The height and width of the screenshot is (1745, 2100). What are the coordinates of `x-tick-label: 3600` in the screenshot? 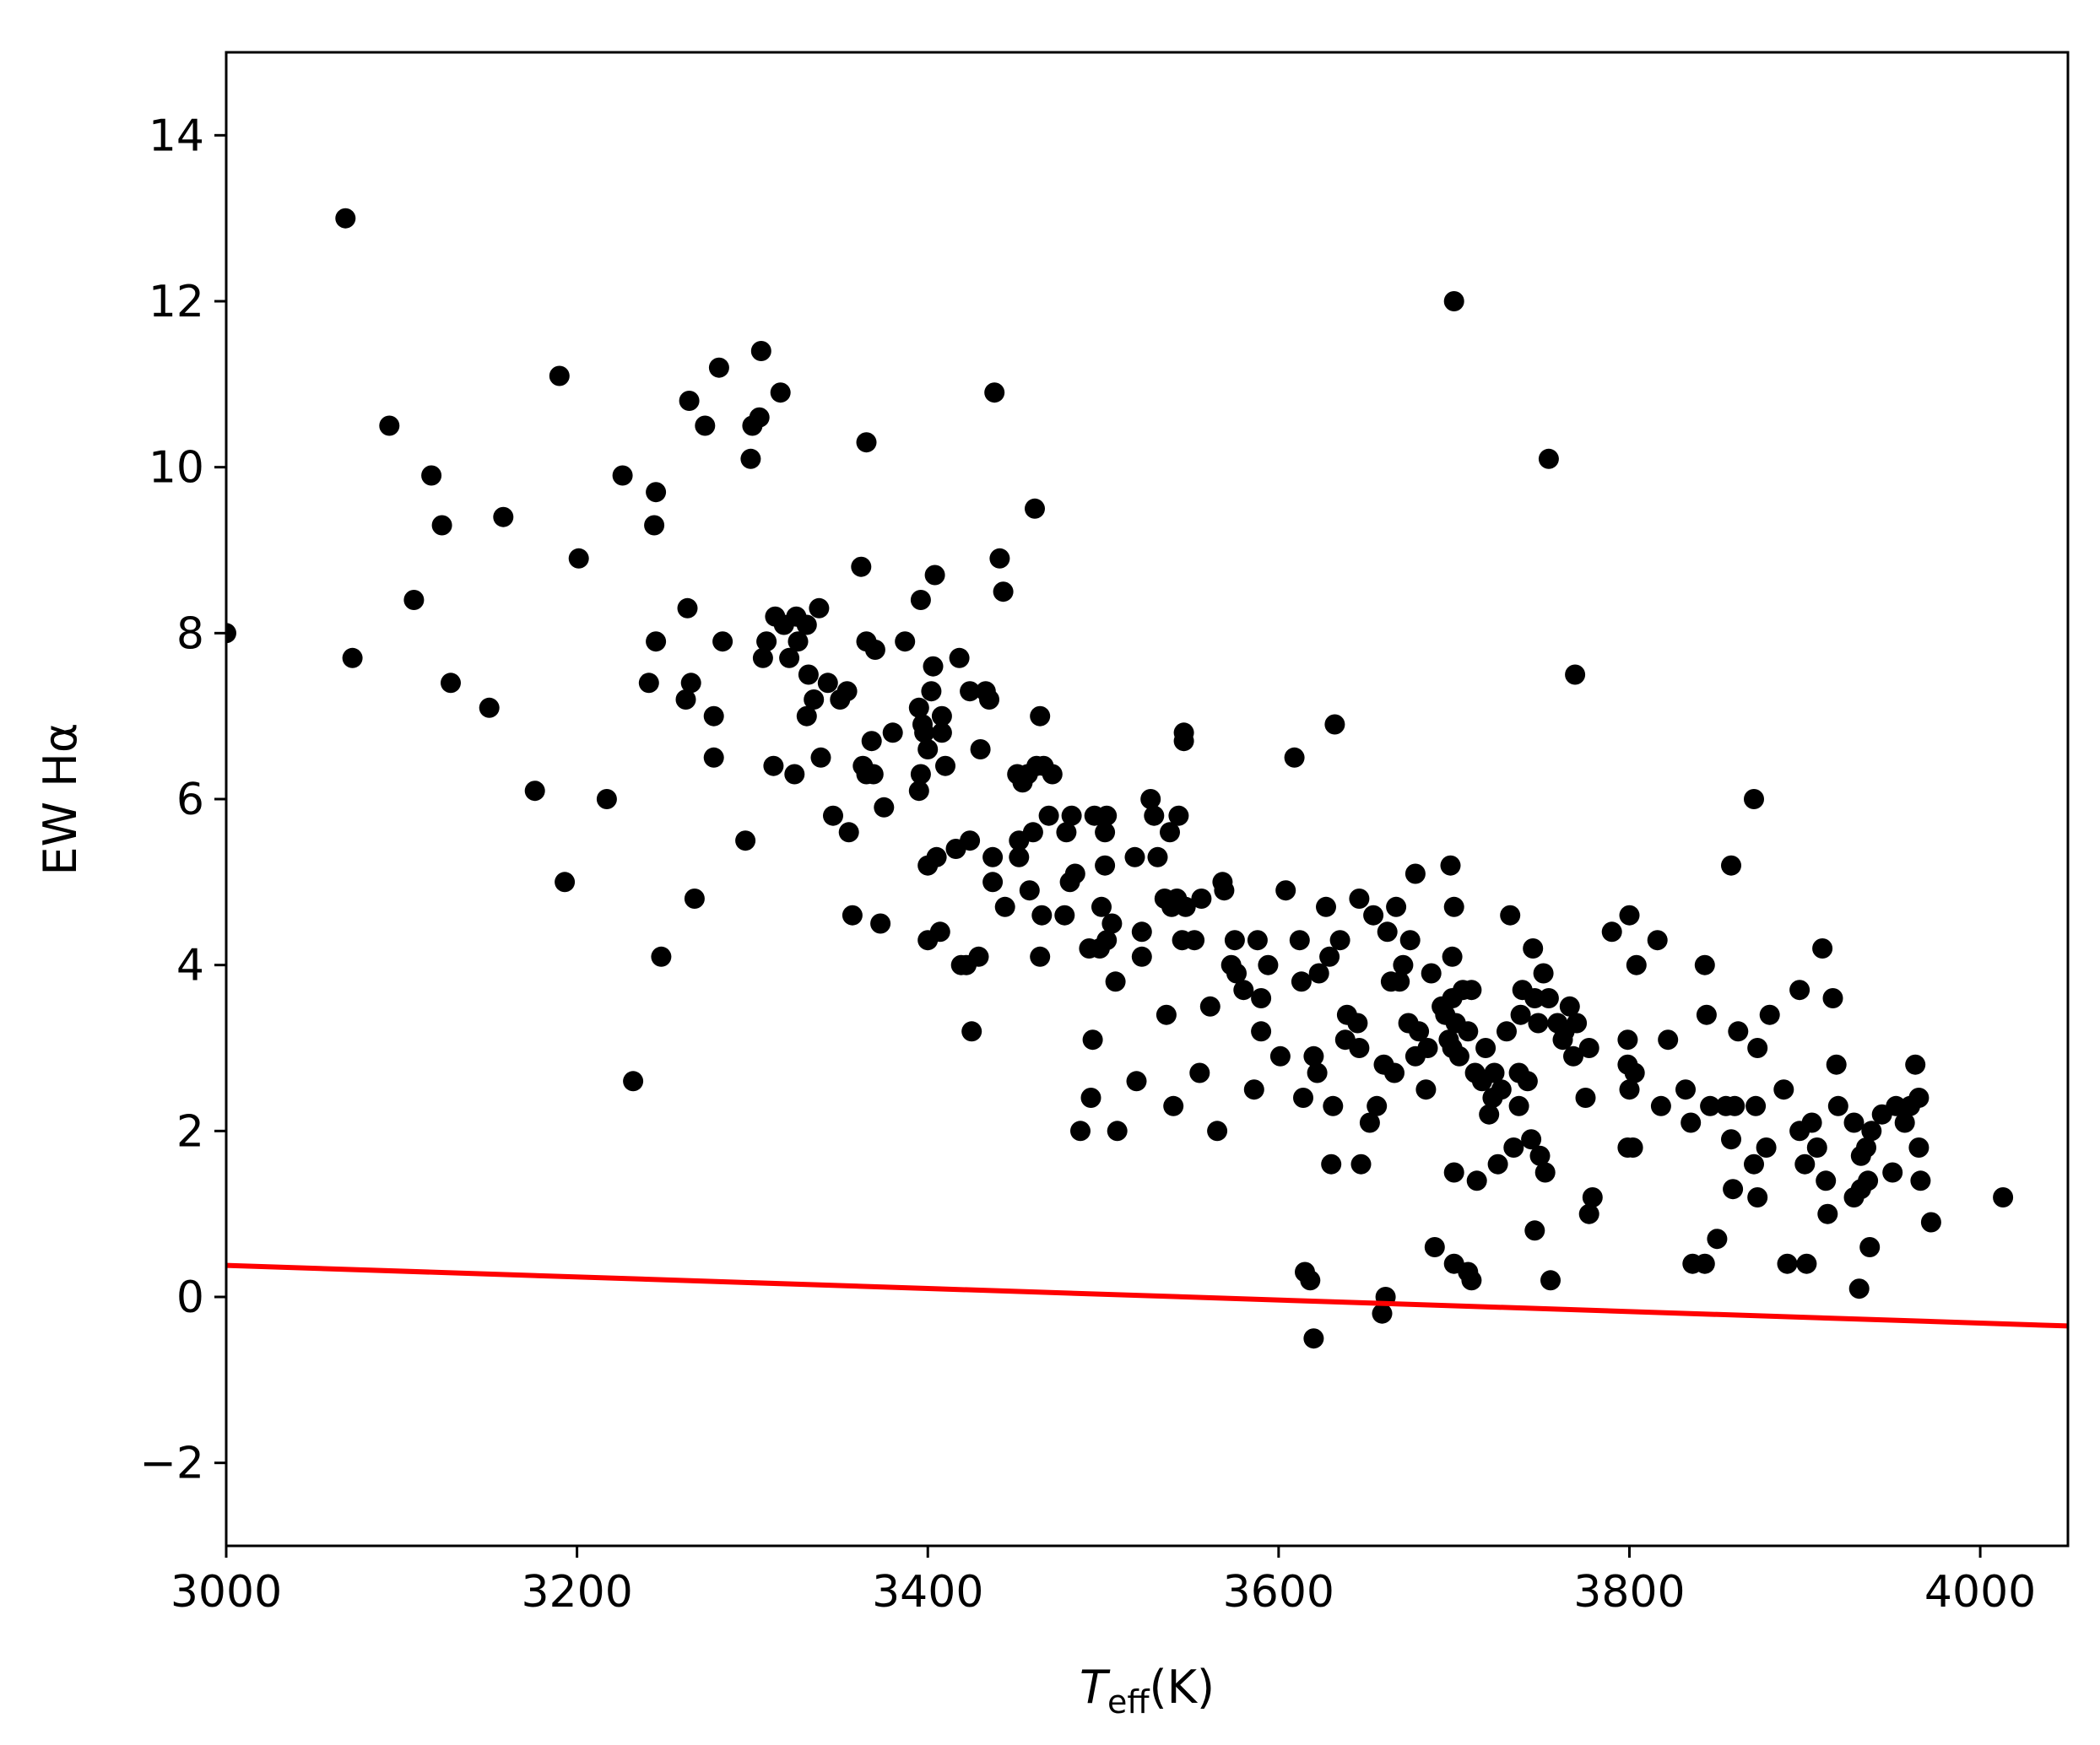 It's located at (1278, 1592).